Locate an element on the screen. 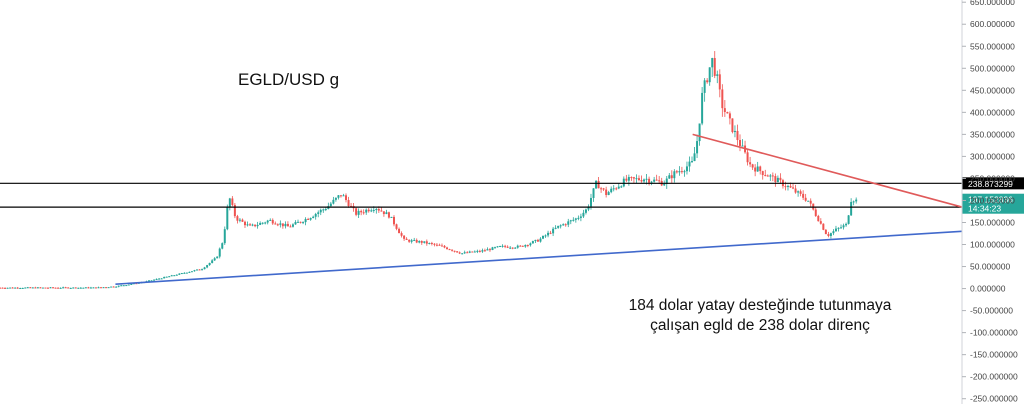 The width and height of the screenshot is (1024, 409). y-tick-label: 500.000000 is located at coordinates (992, 68).